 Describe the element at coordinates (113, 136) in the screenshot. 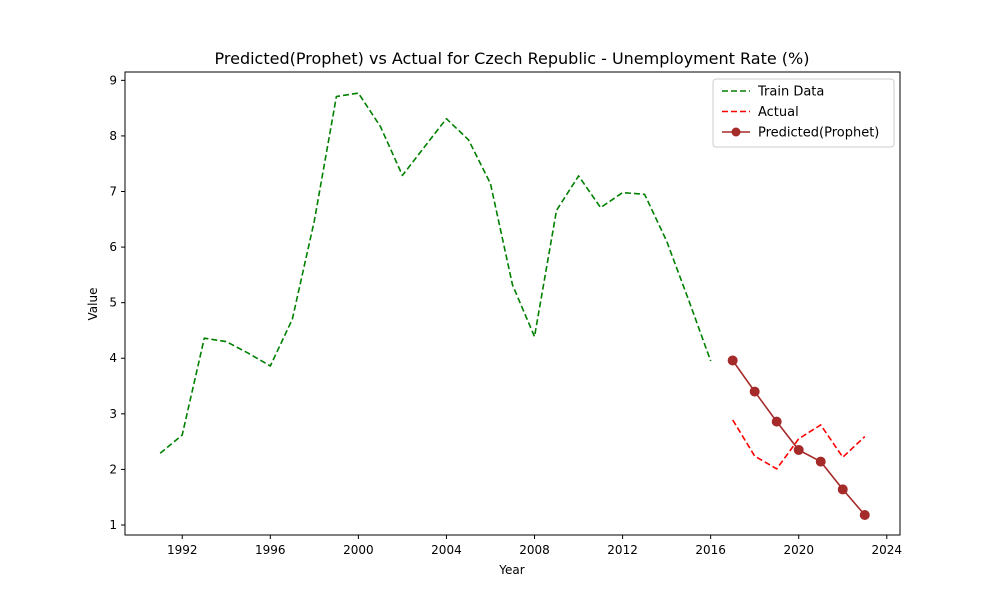

I see `y-tick-label: 8` at that location.